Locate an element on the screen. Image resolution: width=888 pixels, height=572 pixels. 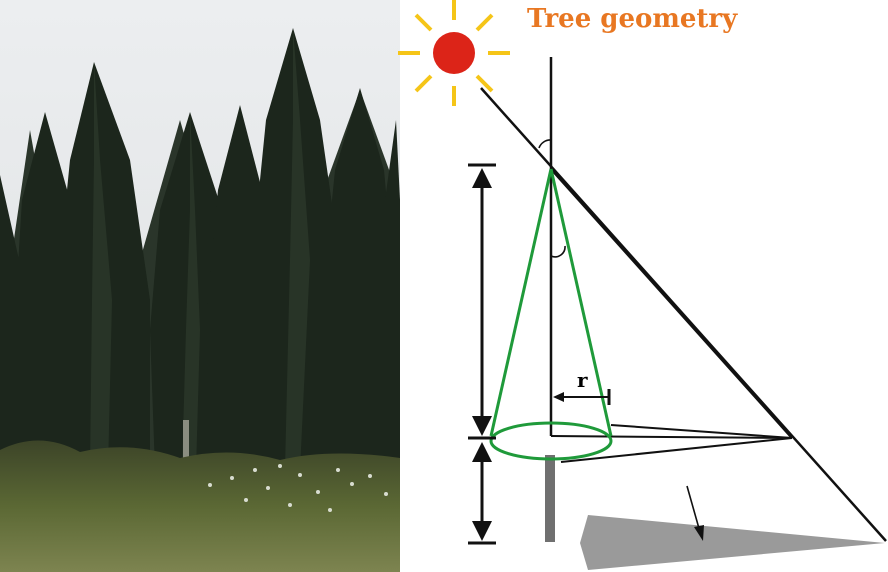
radius-arrowhead is located at coordinates (558, 397).